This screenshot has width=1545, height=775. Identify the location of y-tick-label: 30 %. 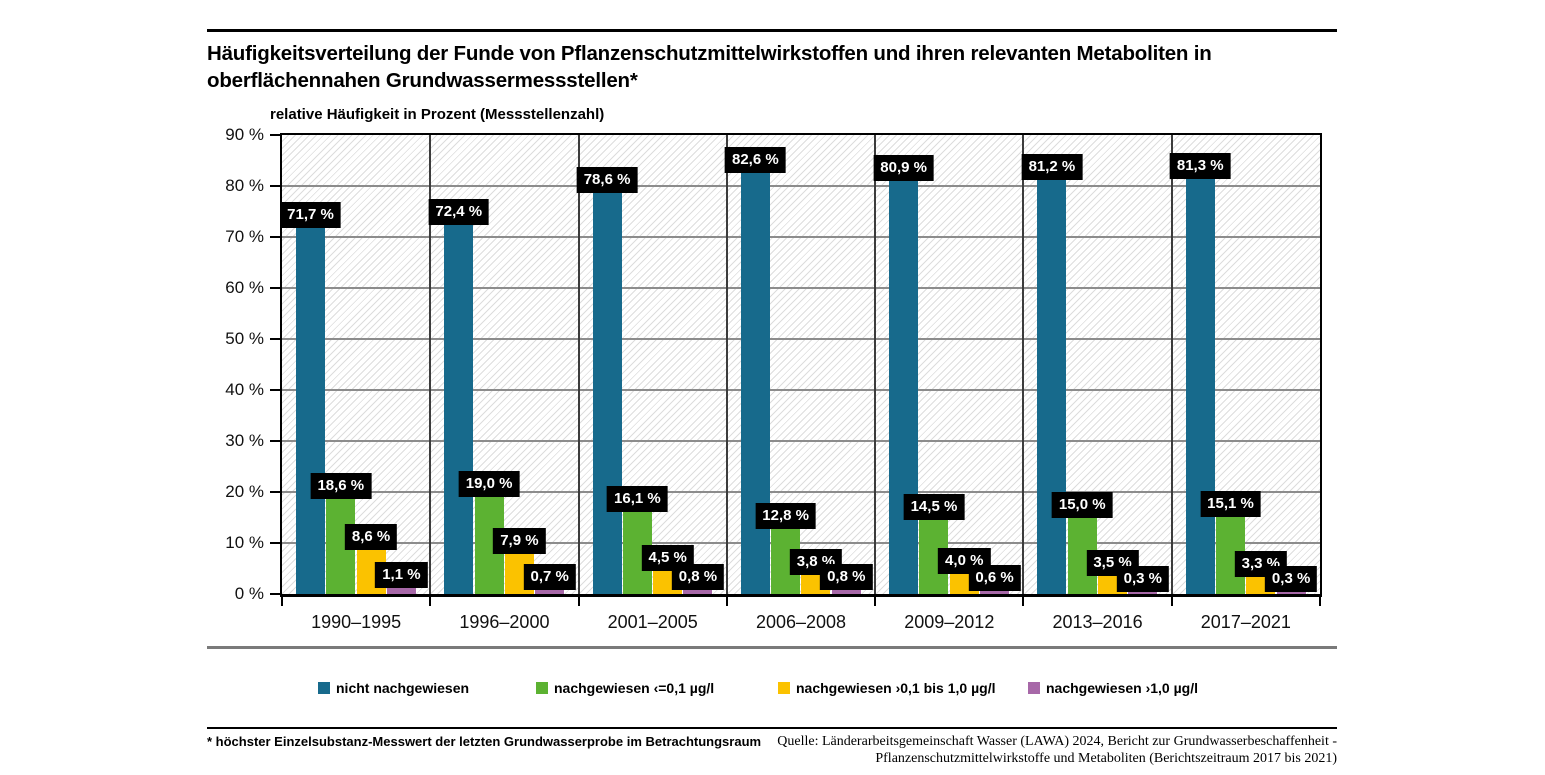
(244, 440).